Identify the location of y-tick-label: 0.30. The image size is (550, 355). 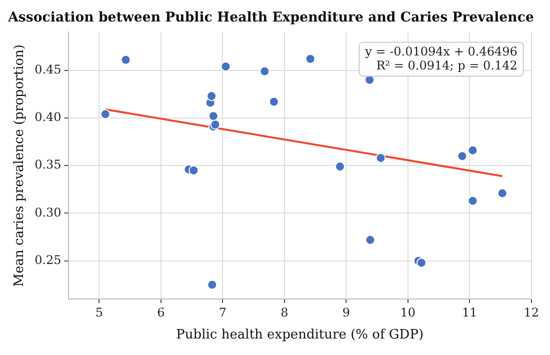
(48, 212).